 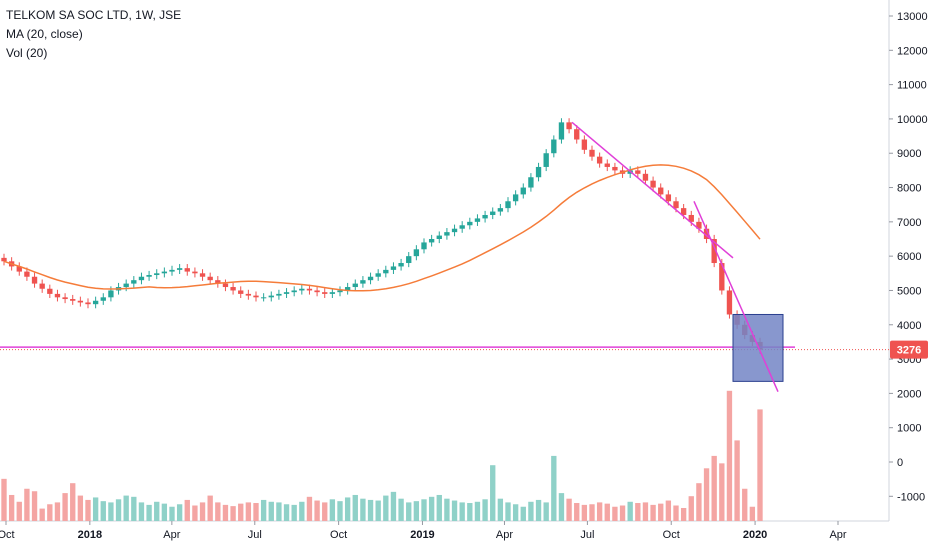 What do you see at coordinates (422, 535) in the screenshot?
I see `x-tick-label: 2019` at bounding box center [422, 535].